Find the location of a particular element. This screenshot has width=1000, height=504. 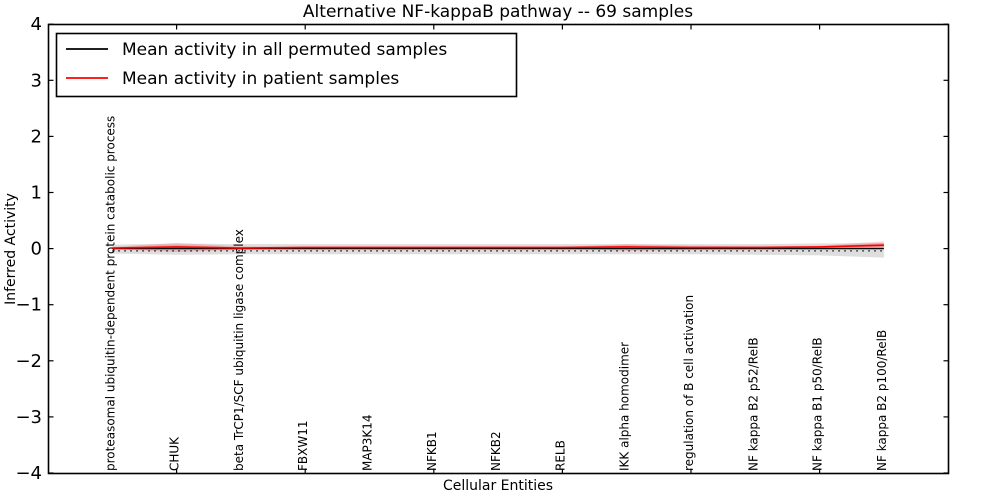

x-category-label: NFKB1 is located at coordinates (432, 451).